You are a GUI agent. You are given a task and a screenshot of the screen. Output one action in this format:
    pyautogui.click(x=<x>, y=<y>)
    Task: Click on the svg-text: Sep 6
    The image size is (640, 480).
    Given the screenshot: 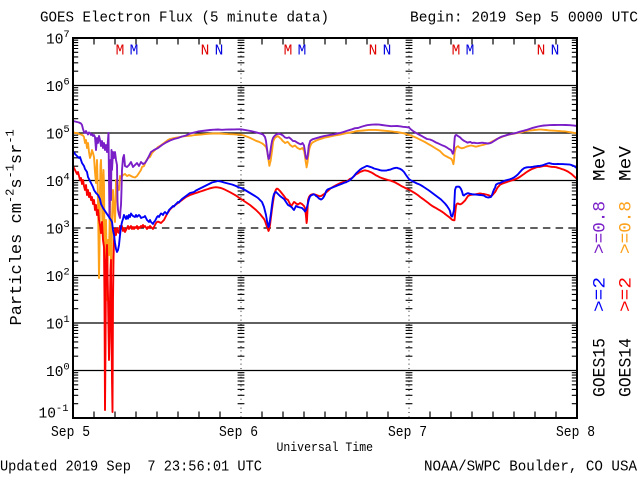 What is the action you would take?
    pyautogui.click(x=238, y=433)
    